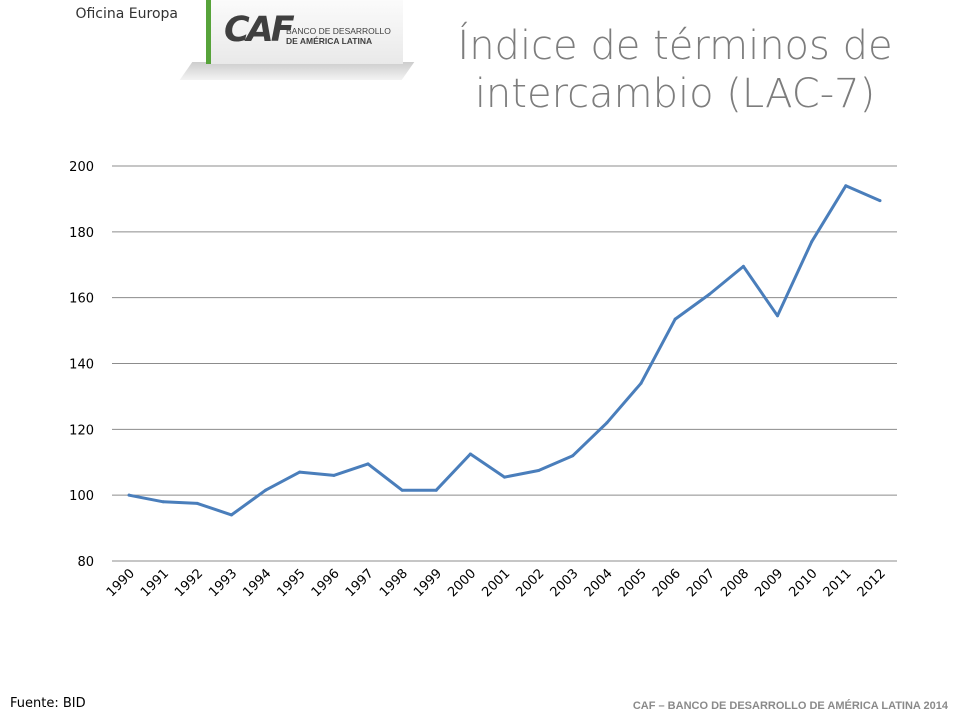 This screenshot has height=720, width=960. Describe the element at coordinates (803, 583) in the screenshot. I see `x-tick-label-2010: 2010` at that location.